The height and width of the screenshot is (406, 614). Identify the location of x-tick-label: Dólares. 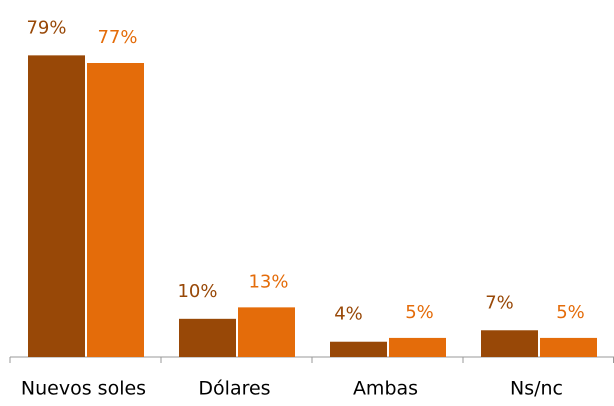
(234, 389).